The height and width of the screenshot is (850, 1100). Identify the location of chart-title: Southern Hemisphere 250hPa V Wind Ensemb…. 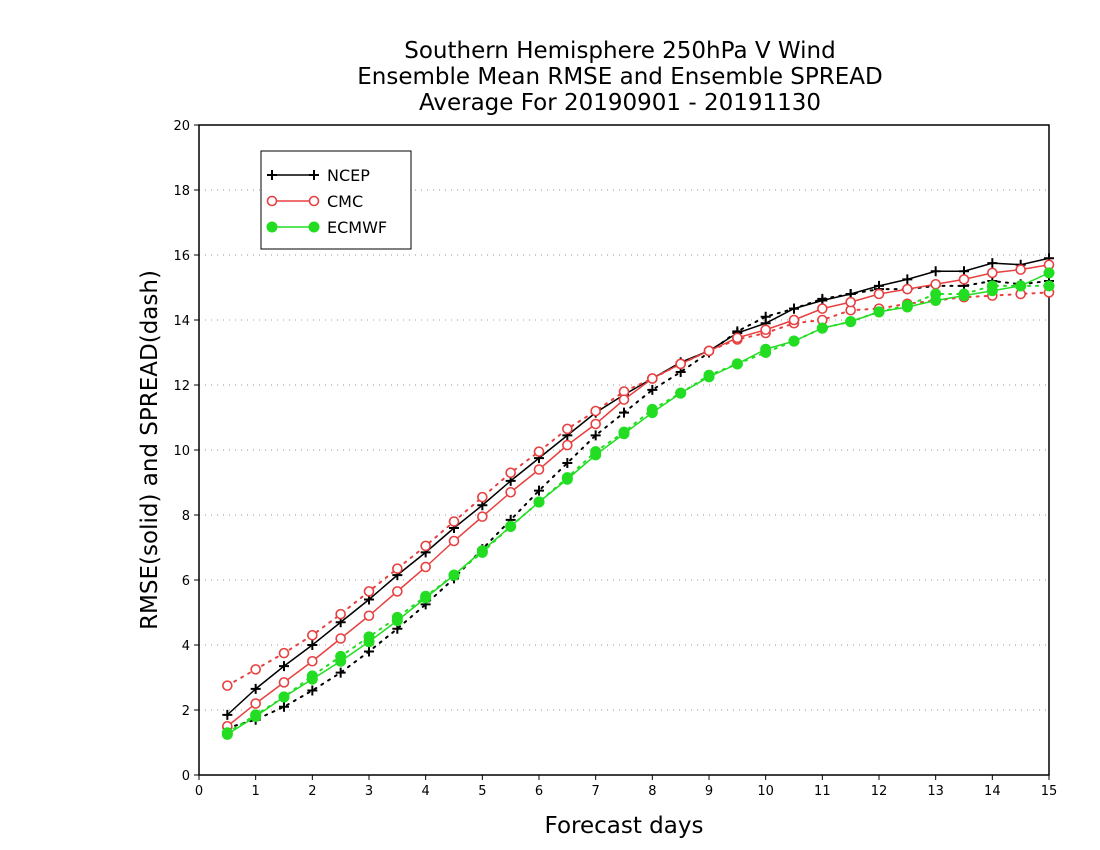
(619, 77).